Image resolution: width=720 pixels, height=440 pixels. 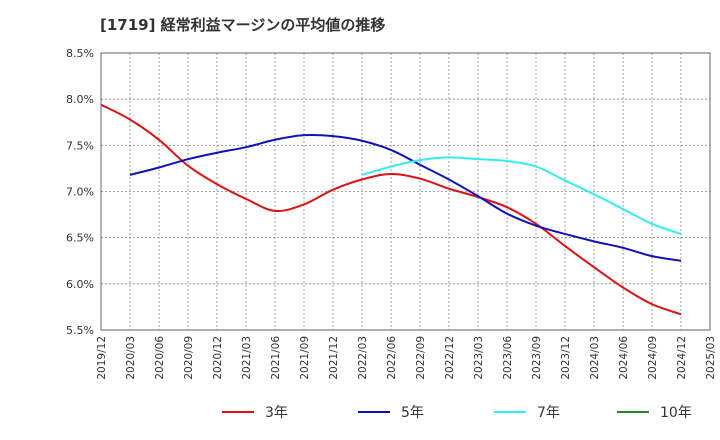 I want to click on x-tick-label: 2019/12, so click(x=102, y=358).